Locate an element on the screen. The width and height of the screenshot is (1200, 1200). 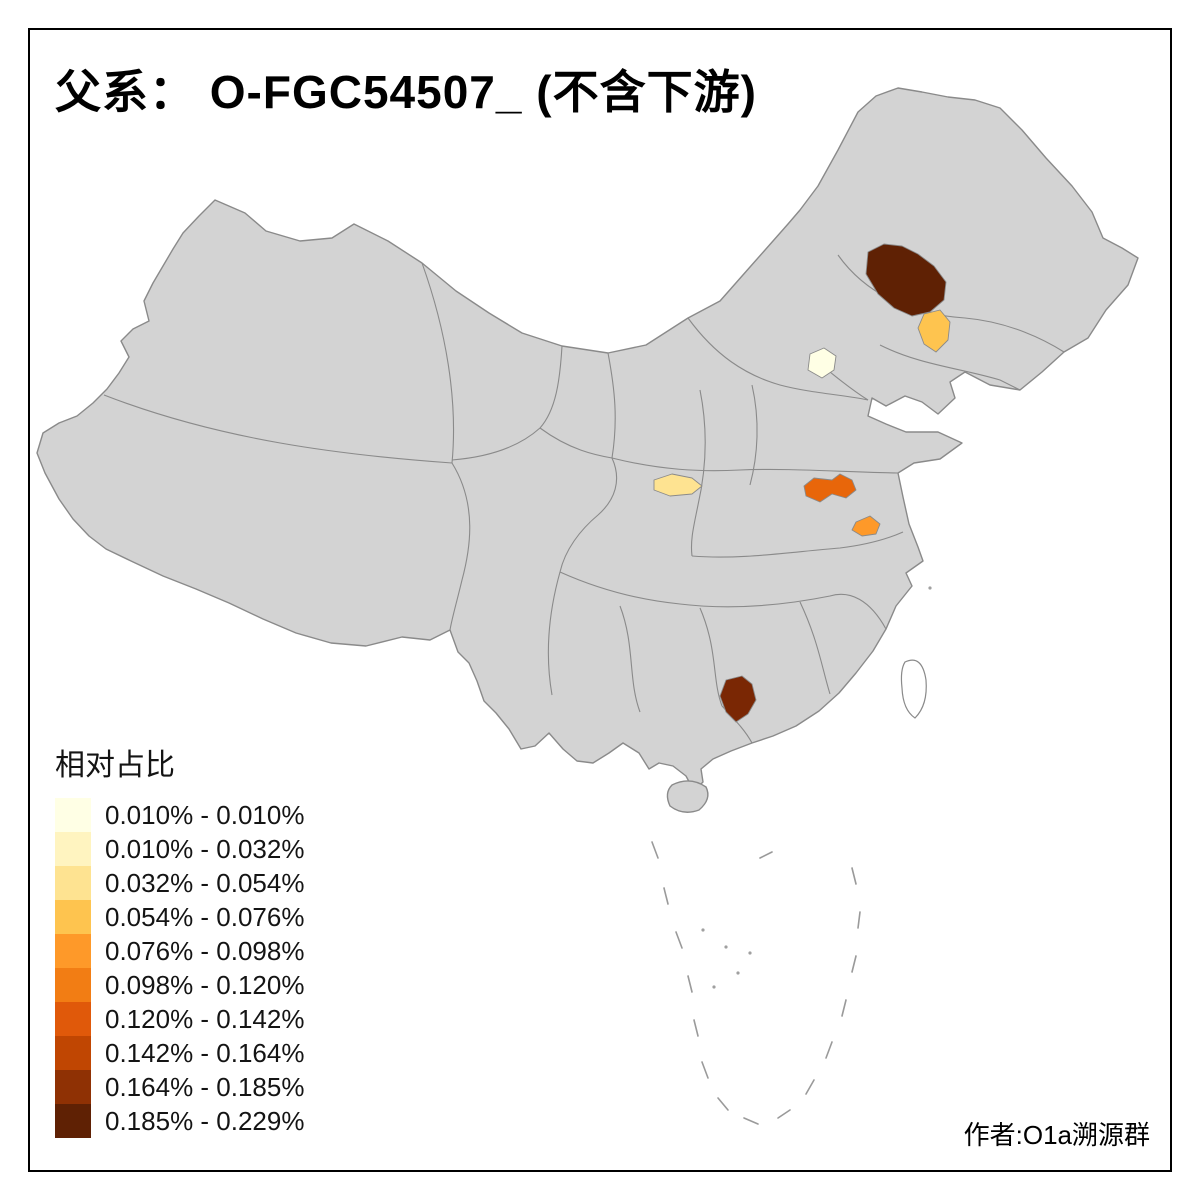
legend-item-label: 0.054% - 0.076% is located at coordinates (205, 916).